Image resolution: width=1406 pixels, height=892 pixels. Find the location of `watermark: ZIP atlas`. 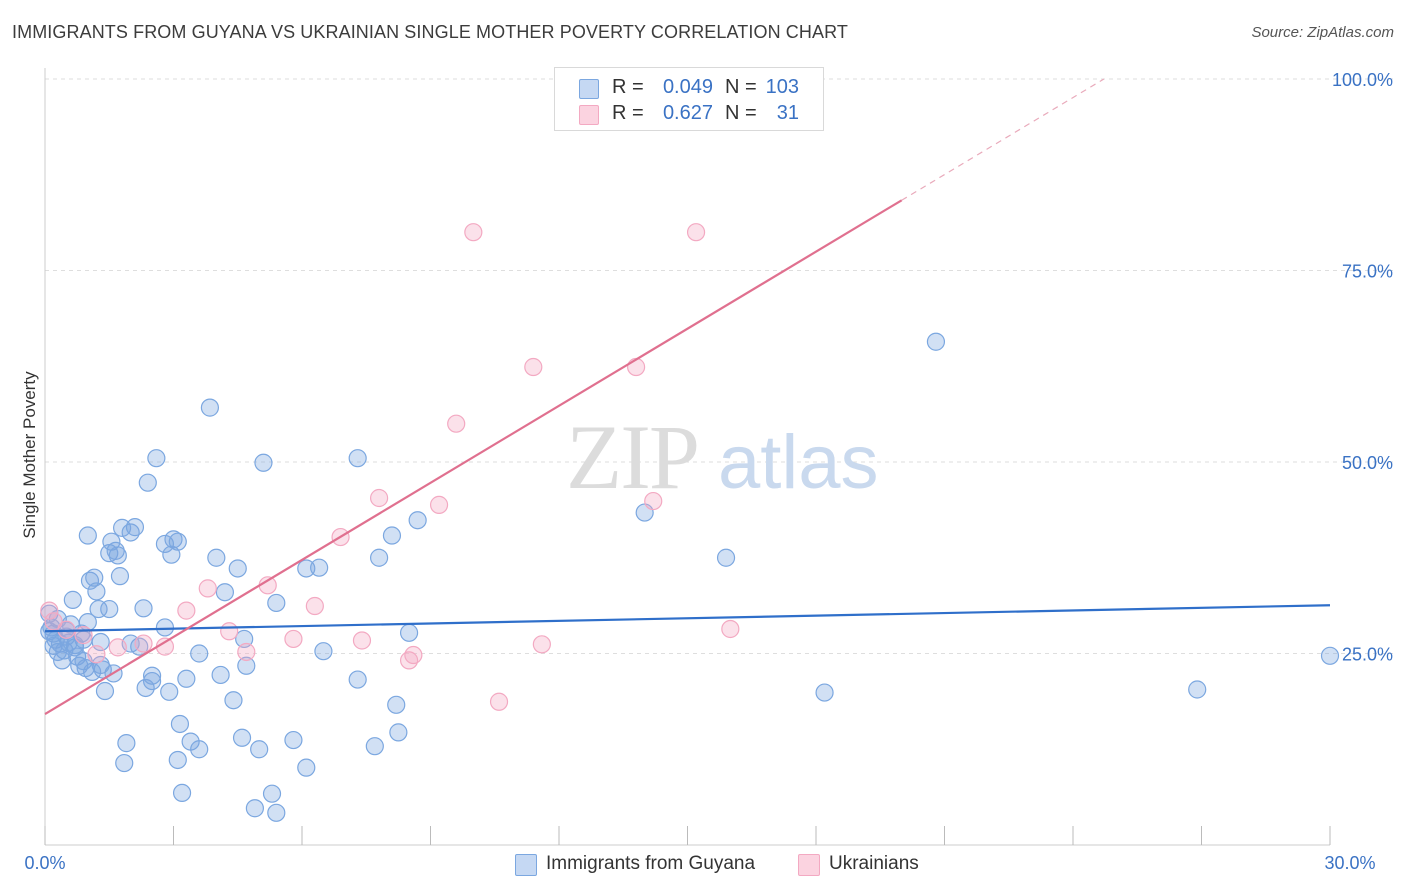

watermark: ZIP atlas is located at coordinates (722, 457).